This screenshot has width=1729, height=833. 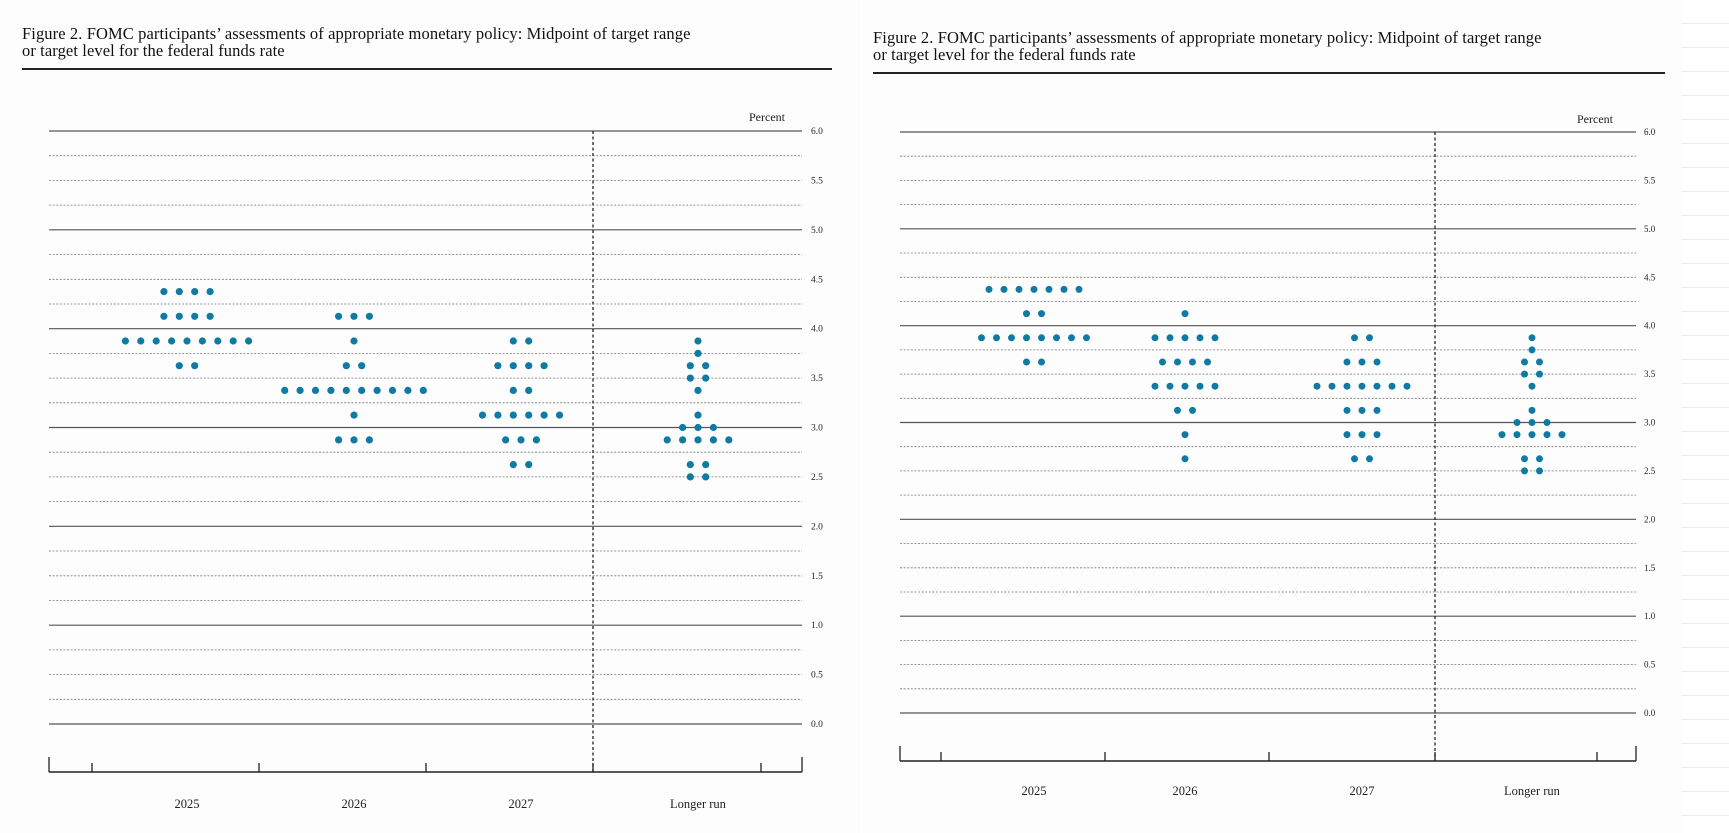 What do you see at coordinates (817, 577) in the screenshot?
I see `y-tick-label: 1.5` at bounding box center [817, 577].